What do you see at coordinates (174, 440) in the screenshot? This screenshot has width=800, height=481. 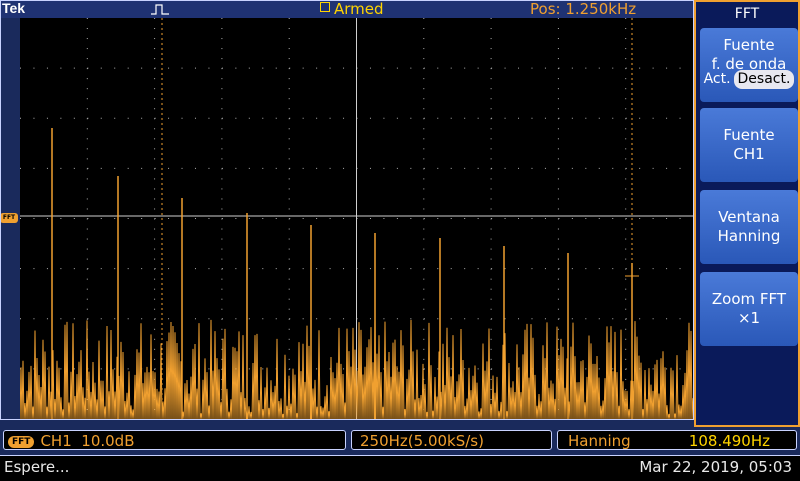 I see `channel-readout: FFT CH1 10.0dB` at bounding box center [174, 440].